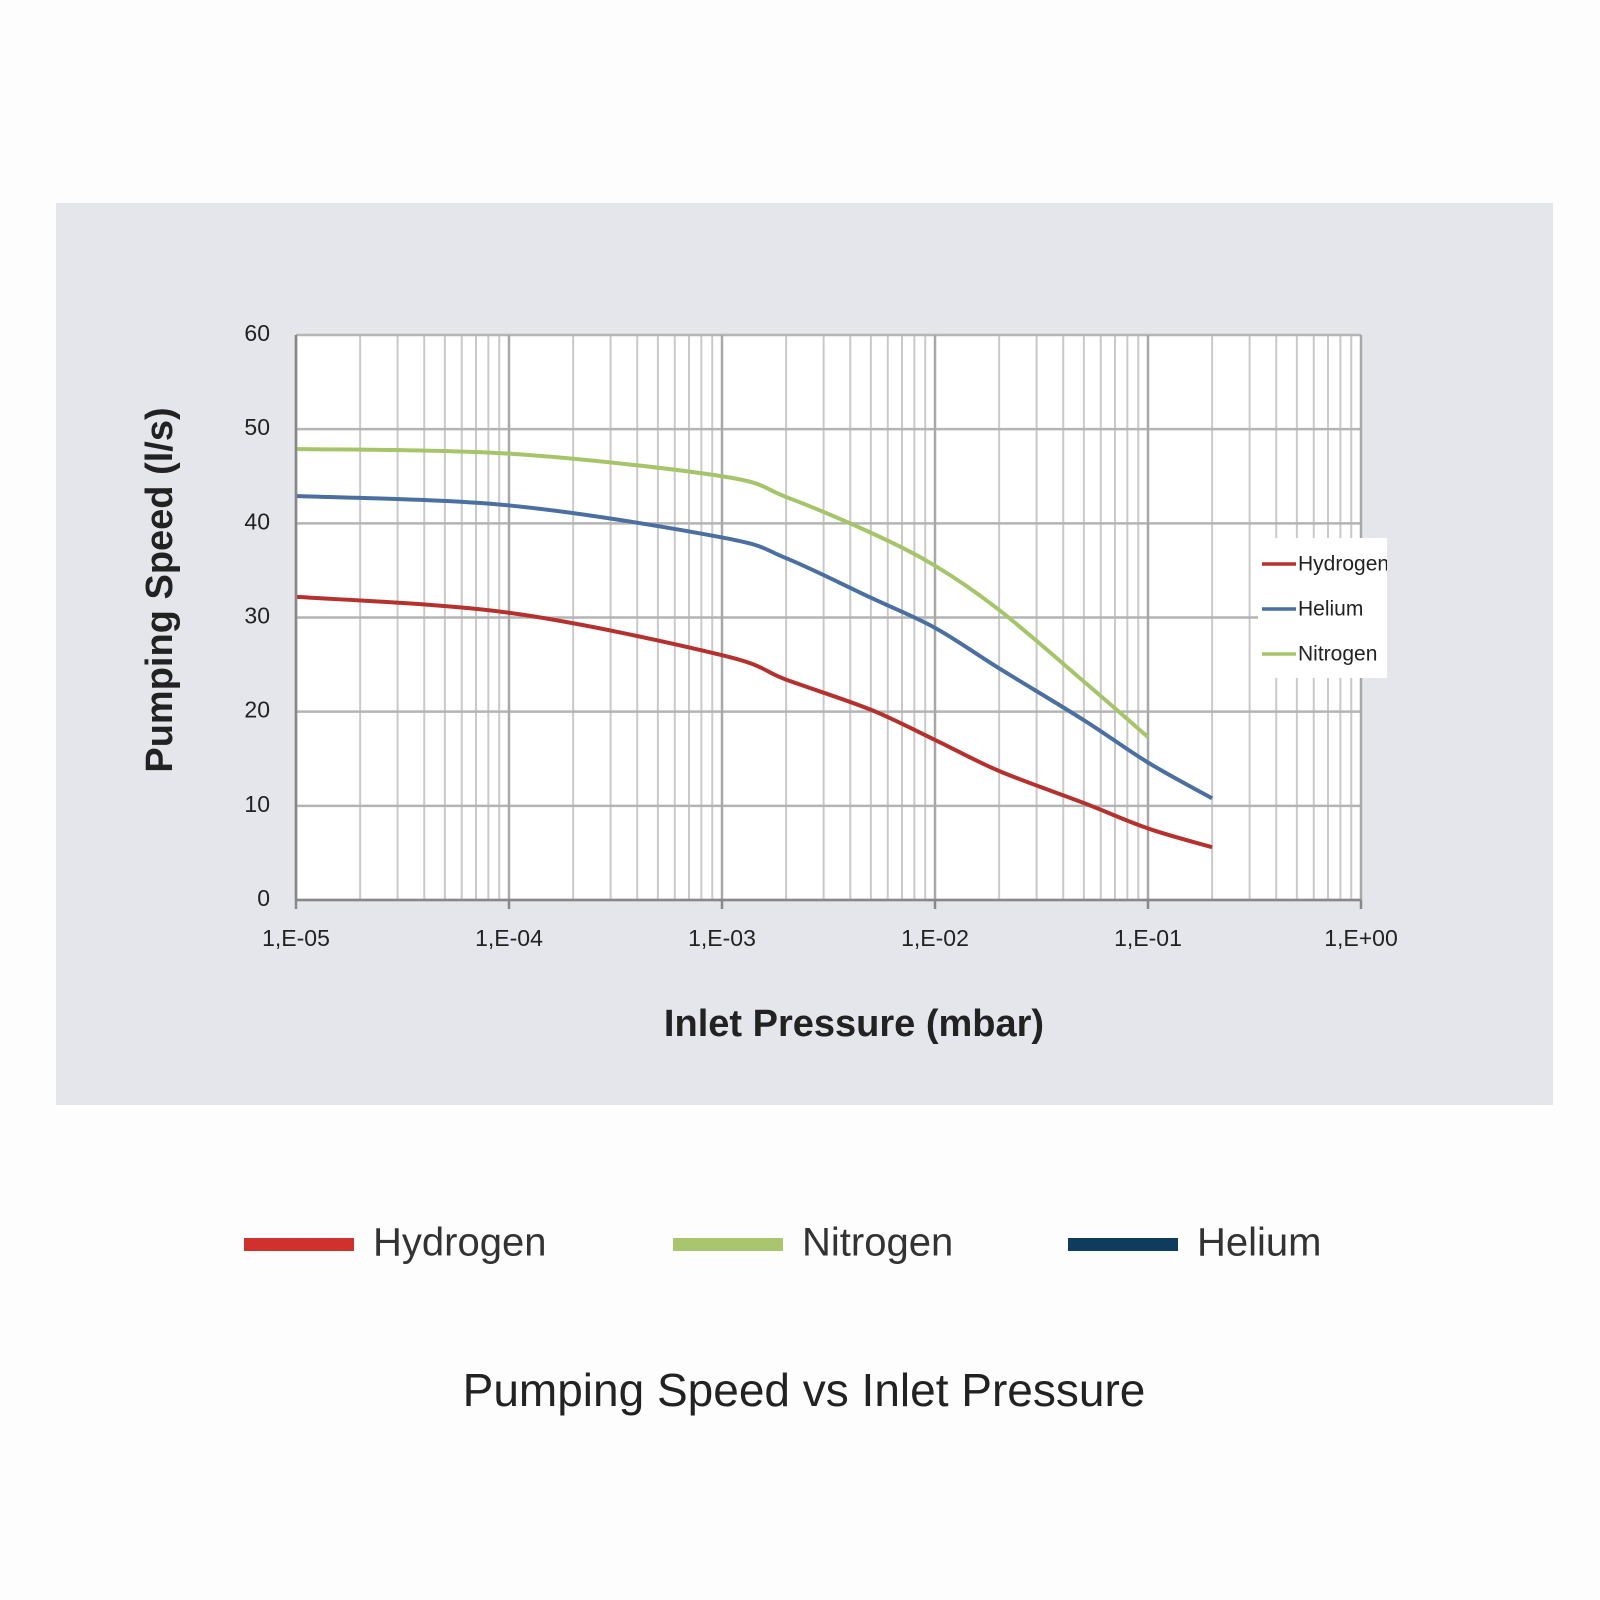 This screenshot has width=1600, height=1600. Describe the element at coordinates (263, 898) in the screenshot. I see `y-tick-label: 0` at that location.